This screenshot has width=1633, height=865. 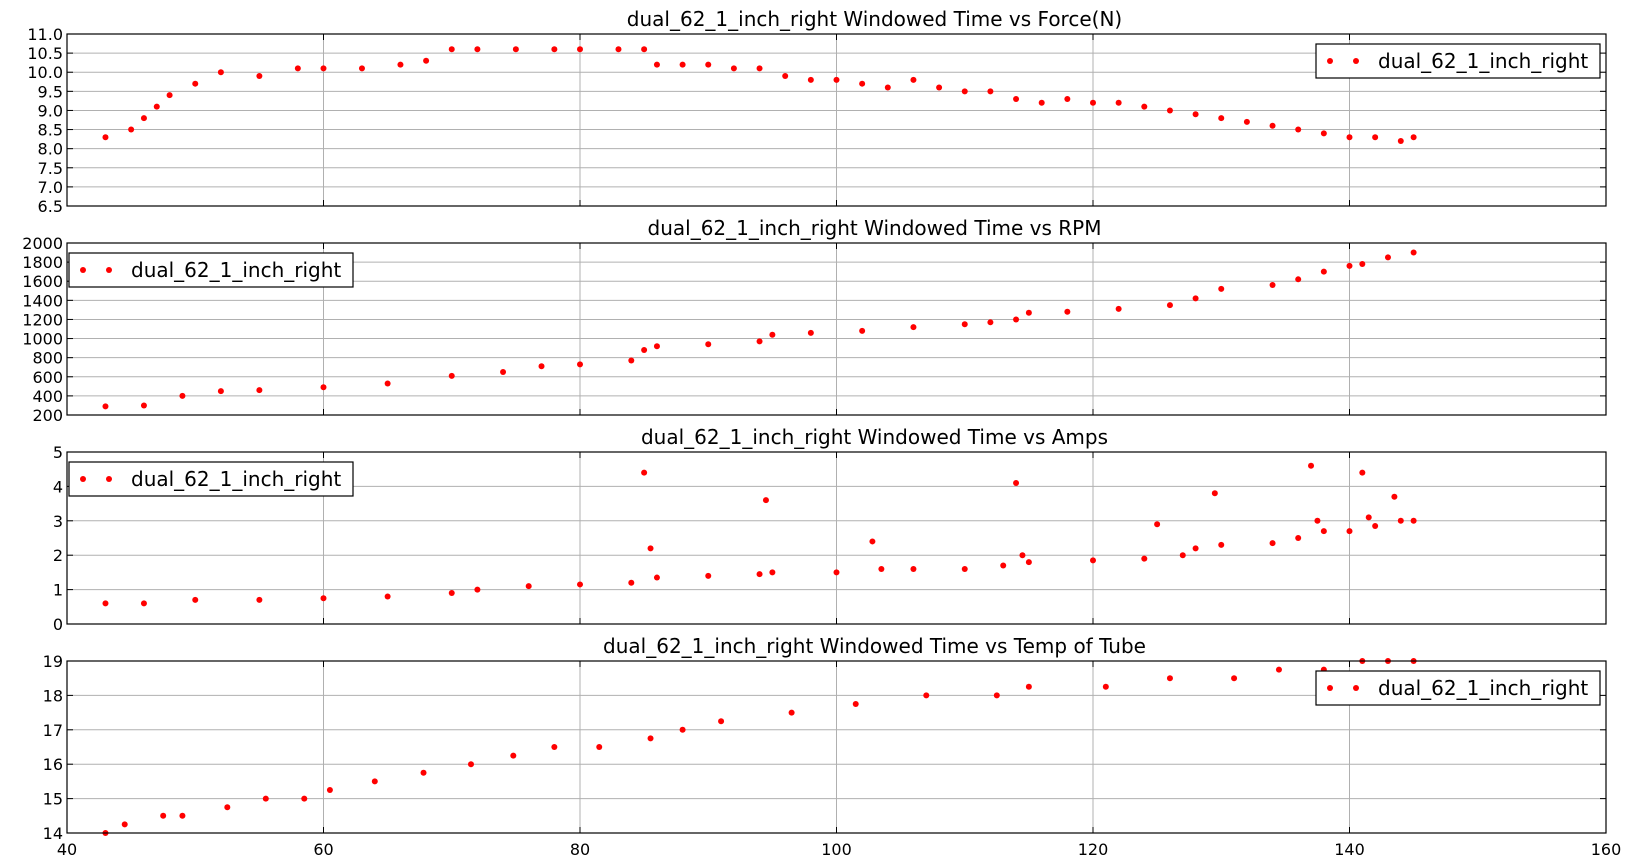 What do you see at coordinates (323, 849) in the screenshot?
I see `x-tick-label: 60` at bounding box center [323, 849].